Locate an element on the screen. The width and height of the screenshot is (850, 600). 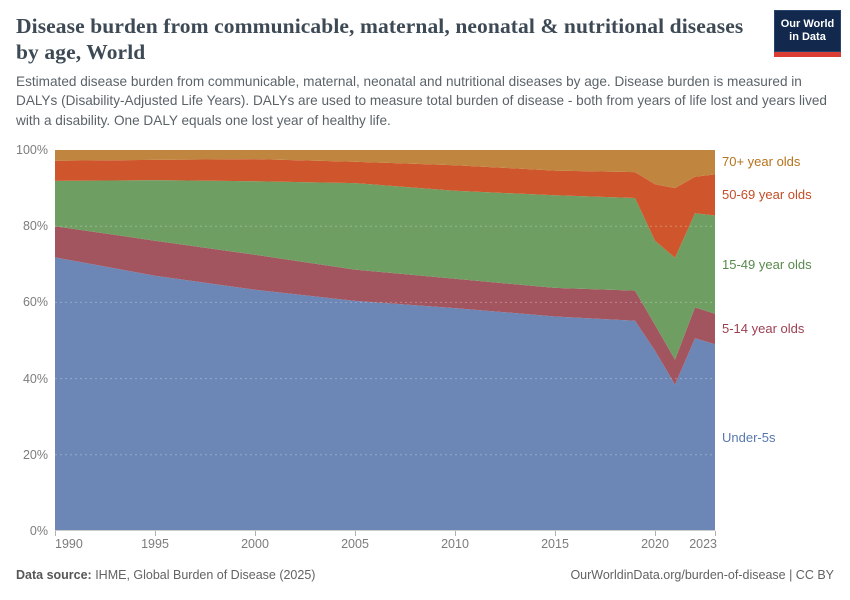
legend-label-15-49-year-olds: 15-49 year olds is located at coordinates (767, 264).